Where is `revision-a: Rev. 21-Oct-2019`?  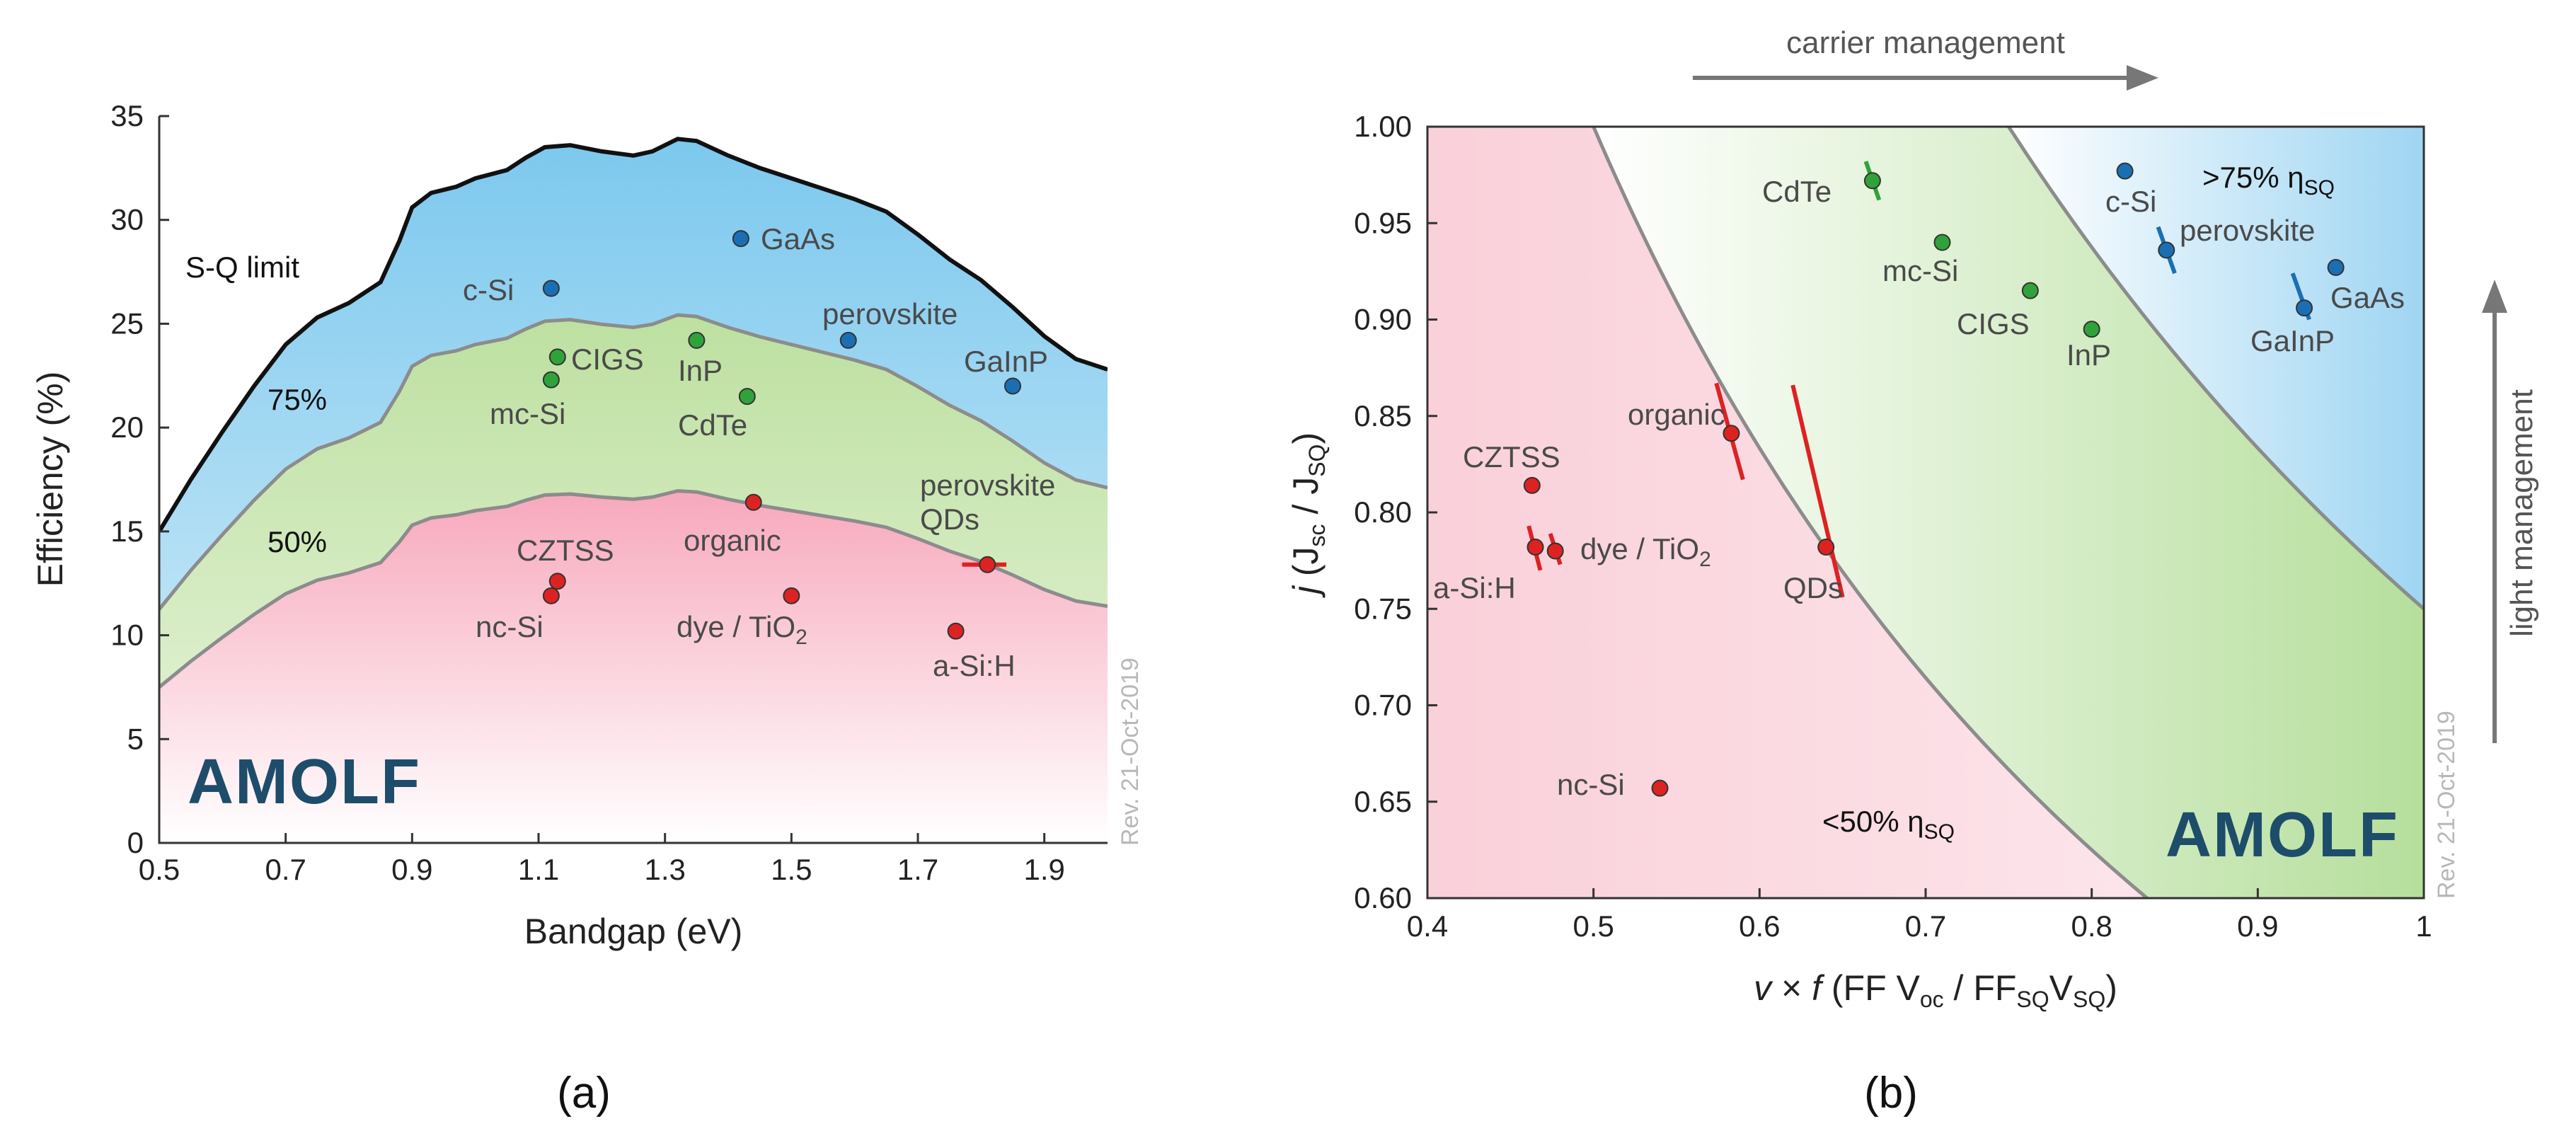
revision-a: Rev. 21-Oct-2019 is located at coordinates (1130, 751).